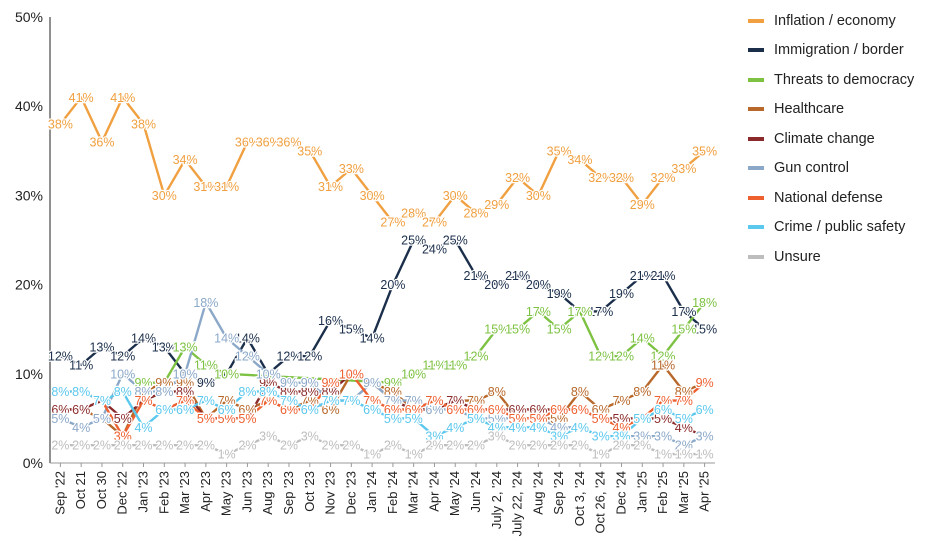 Image resolution: width=932 pixels, height=554 pixels. What do you see at coordinates (350, 493) in the screenshot?
I see `x-tick-label: Dec '23` at bounding box center [350, 493].